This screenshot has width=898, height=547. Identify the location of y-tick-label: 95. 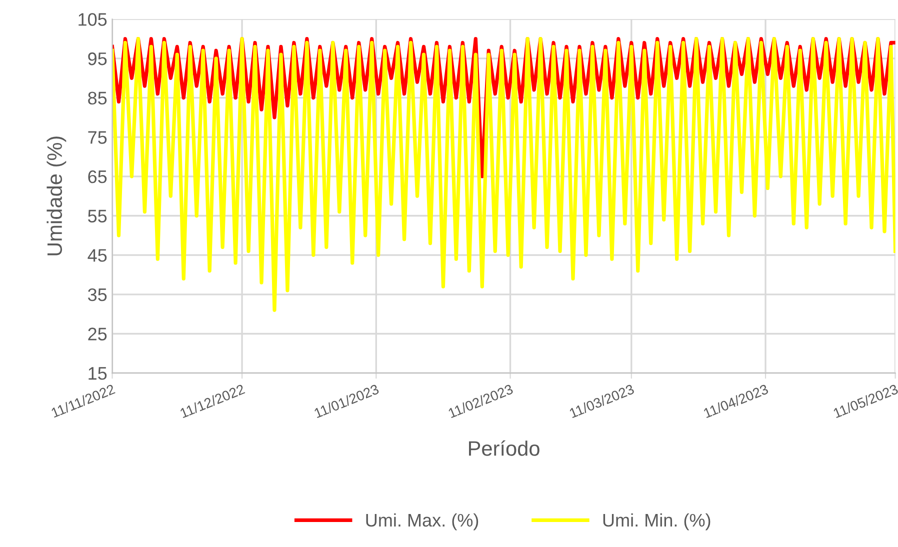
(97, 59).